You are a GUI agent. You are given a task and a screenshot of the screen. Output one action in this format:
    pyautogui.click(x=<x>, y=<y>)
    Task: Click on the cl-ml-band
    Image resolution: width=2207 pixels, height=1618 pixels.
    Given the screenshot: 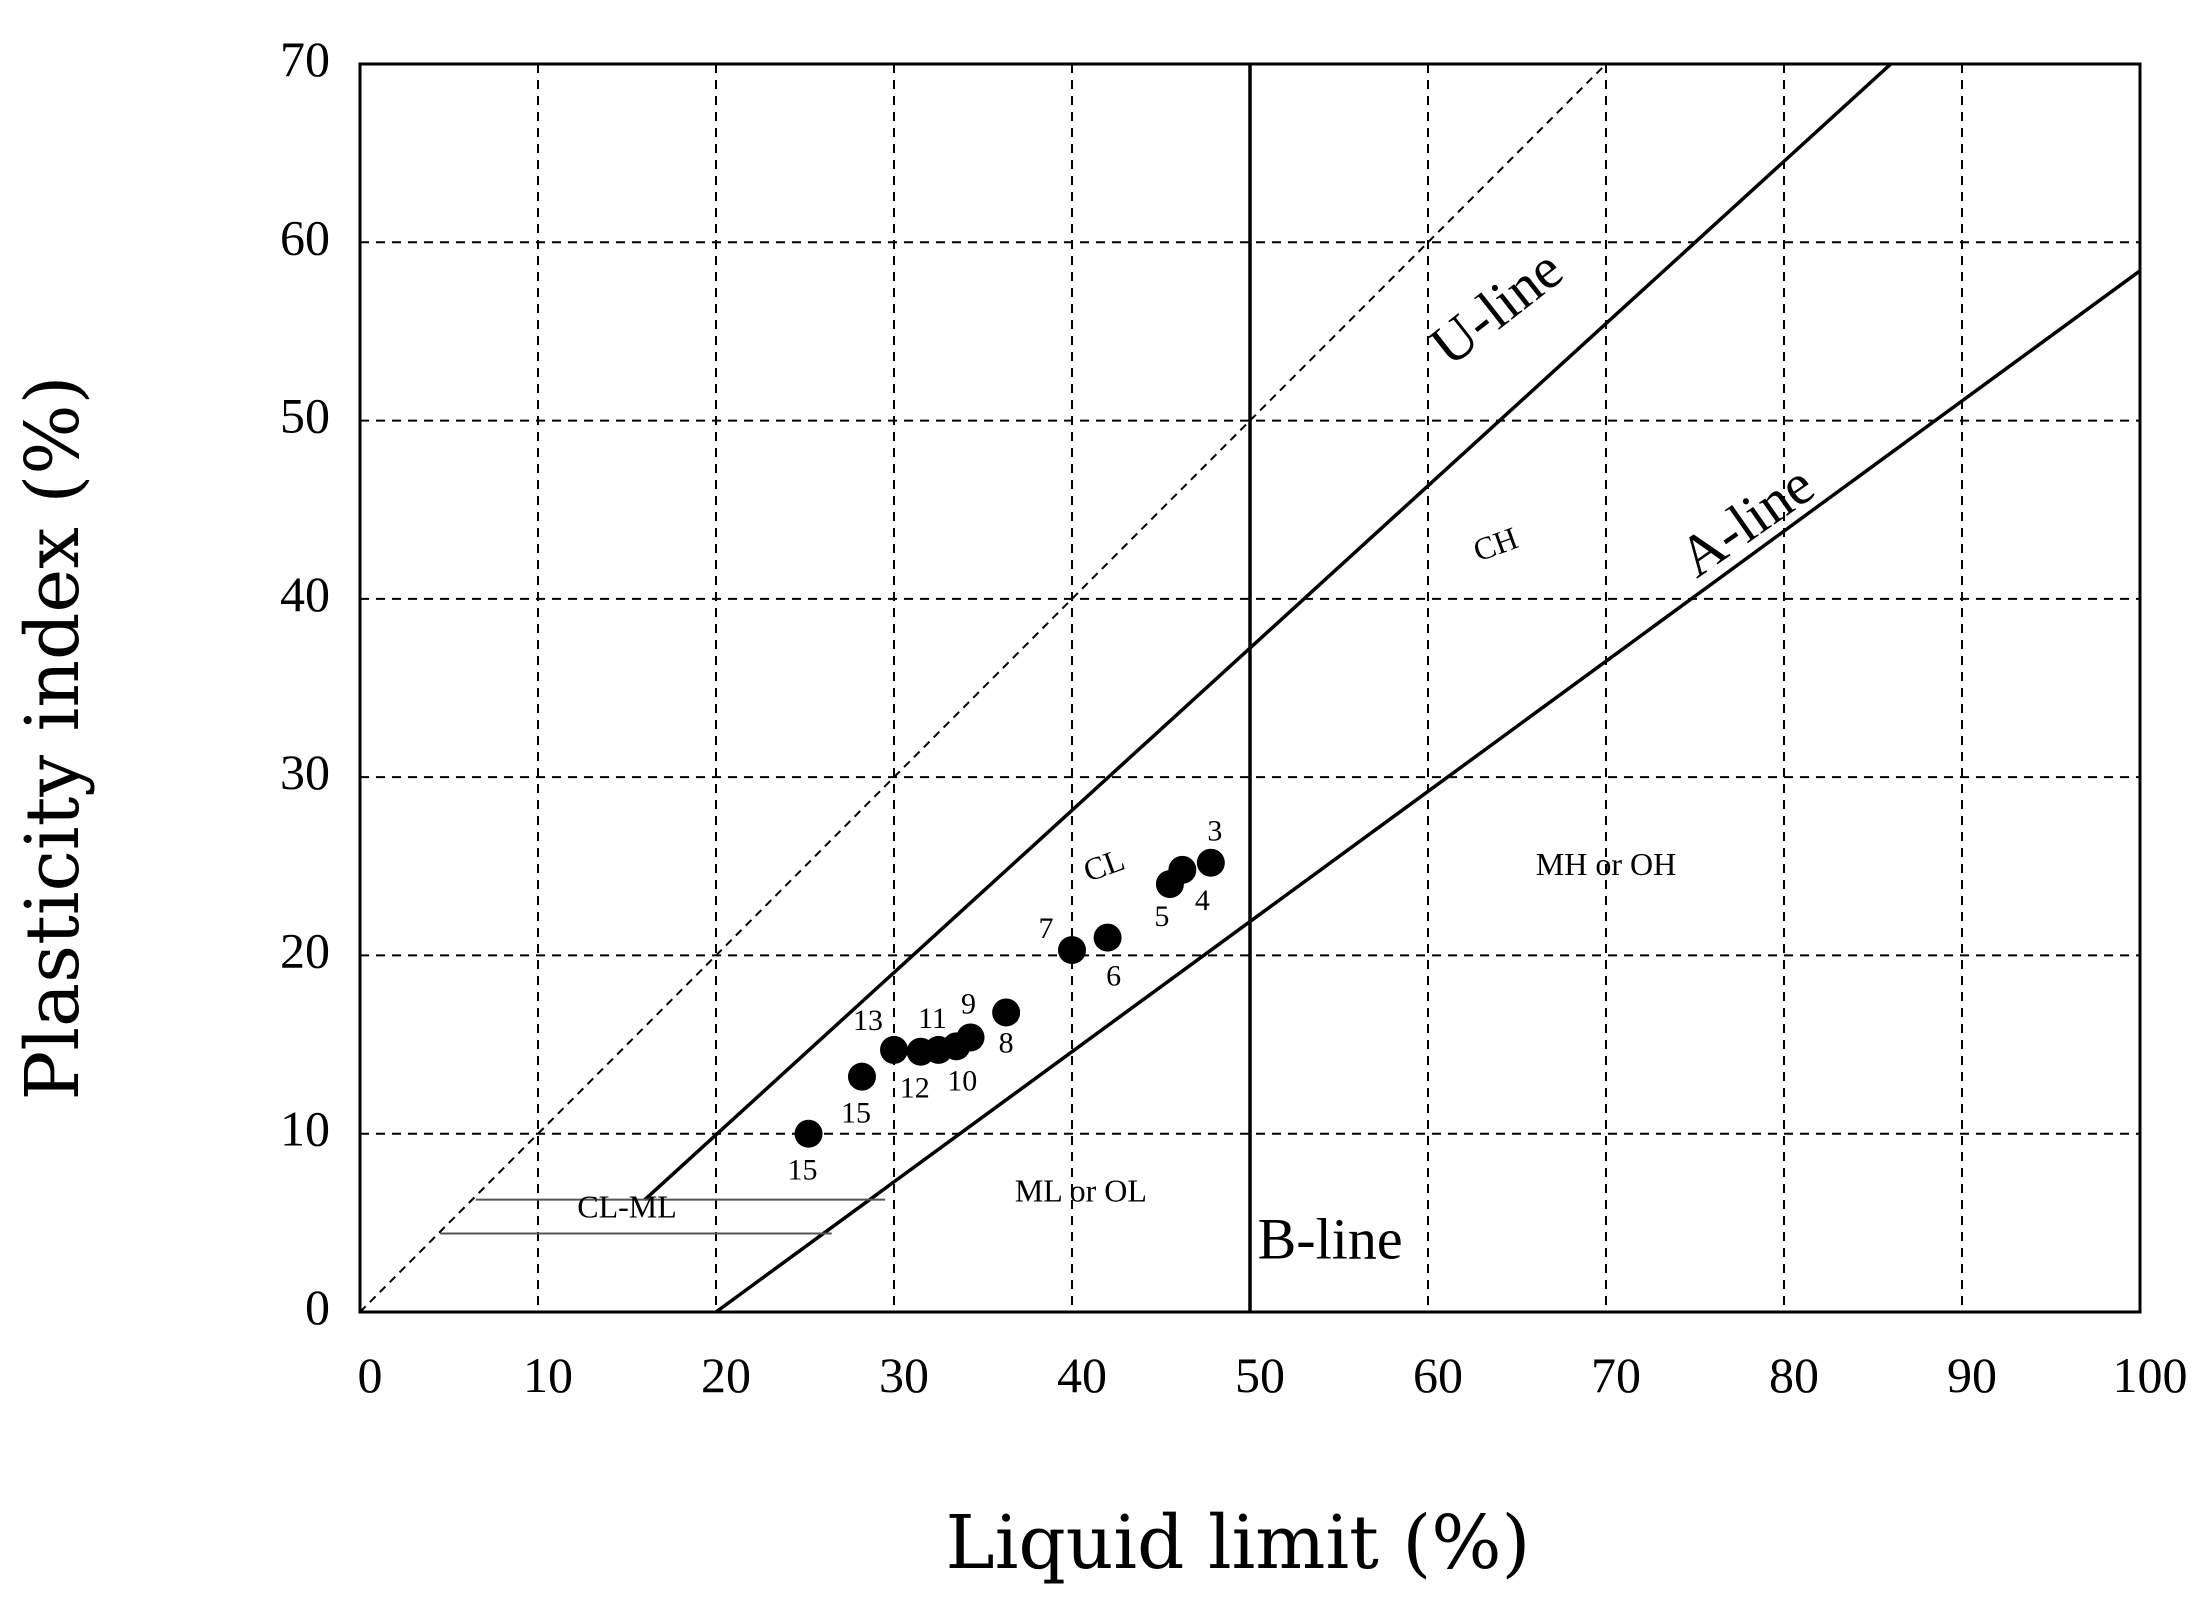 What is the action you would take?
    pyautogui.click(x=663, y=1216)
    